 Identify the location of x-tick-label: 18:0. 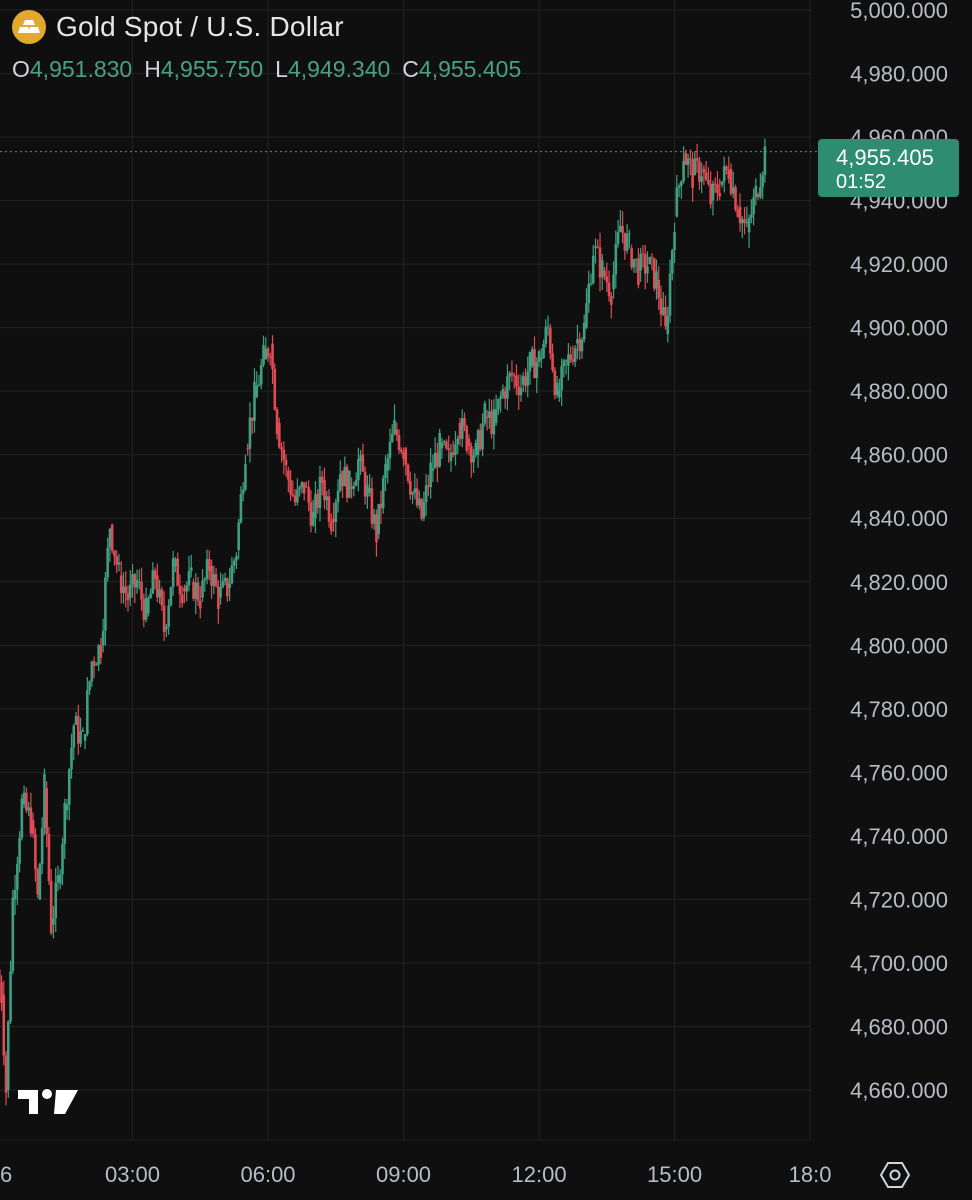
(810, 1174).